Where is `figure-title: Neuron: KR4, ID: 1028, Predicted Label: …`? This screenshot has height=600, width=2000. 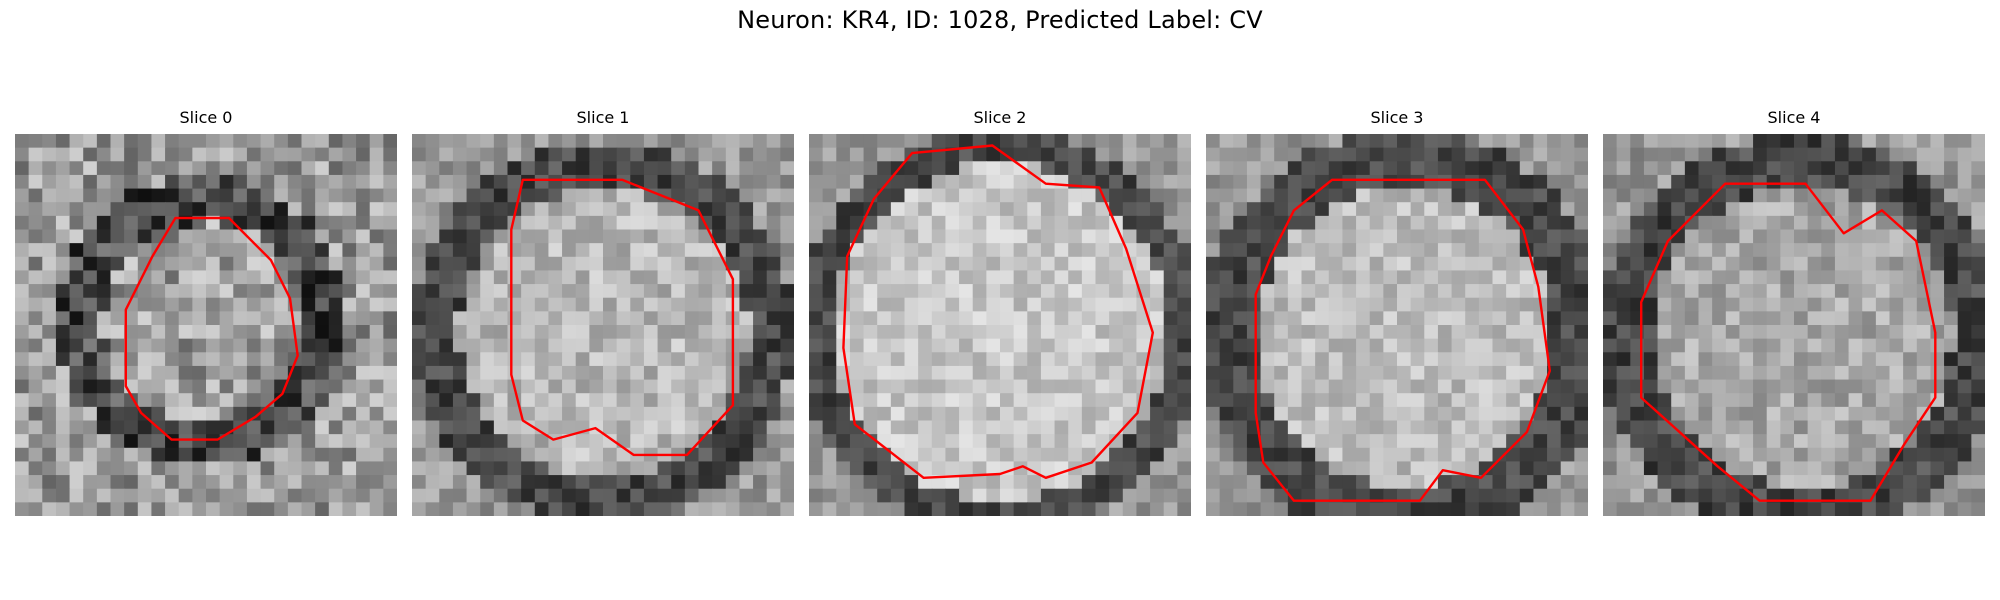
figure-title: Neuron: KR4, ID: 1028, Predicted Label: … is located at coordinates (1000, 20).